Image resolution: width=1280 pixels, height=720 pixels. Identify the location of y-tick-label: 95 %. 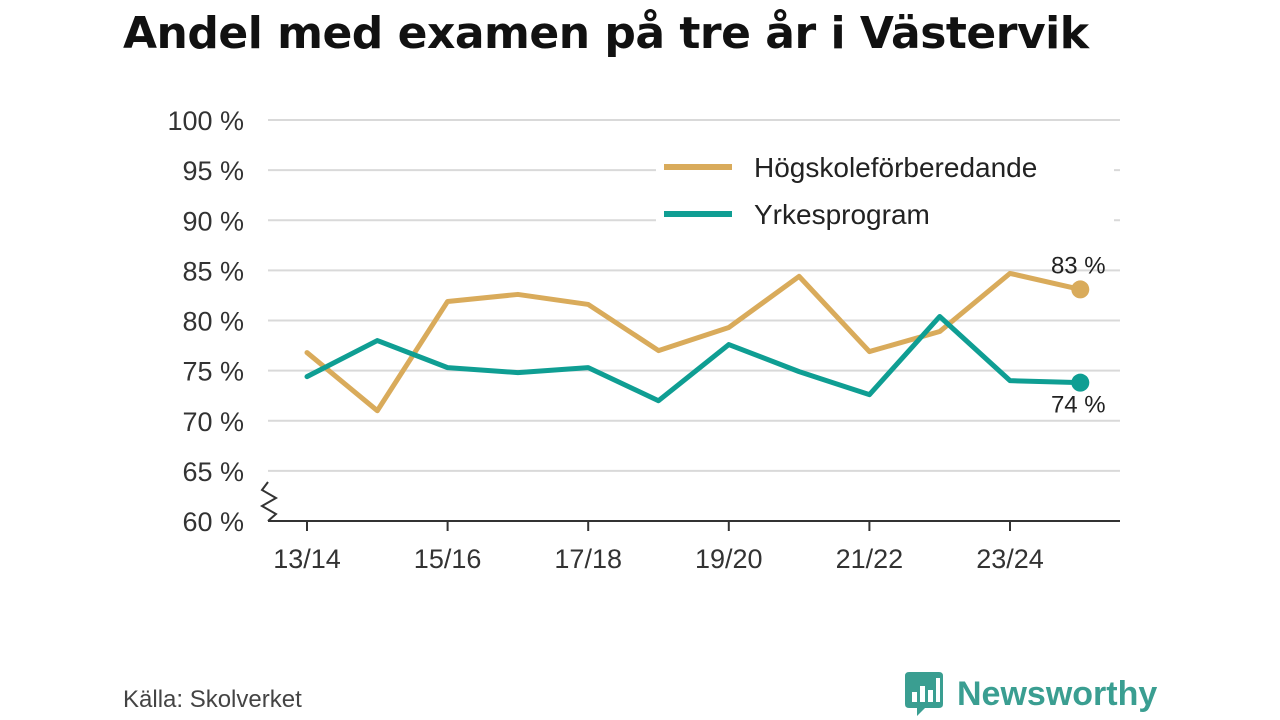
(213, 171).